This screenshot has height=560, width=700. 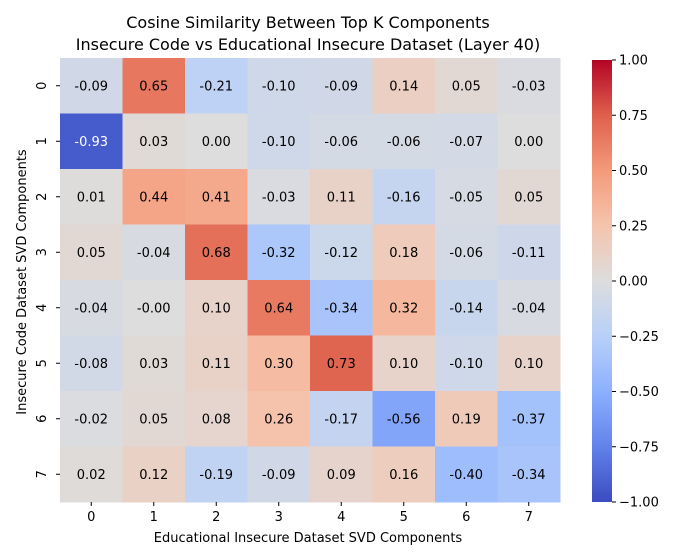 I want to click on cell-value-label-0-0: -0.09, so click(x=91, y=86).